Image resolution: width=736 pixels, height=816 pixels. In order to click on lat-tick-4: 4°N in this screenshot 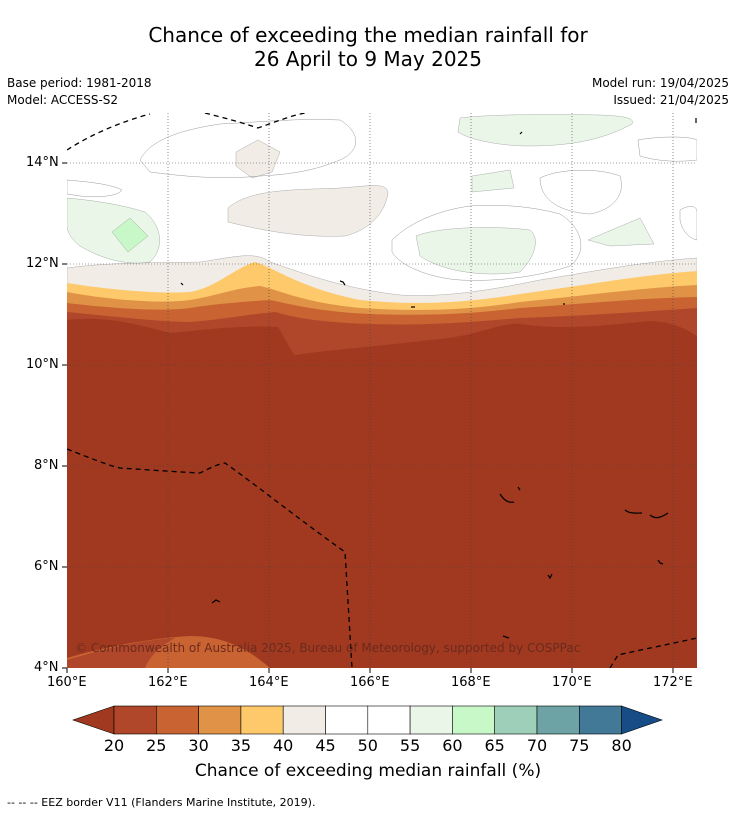, I will do `click(46, 667)`.